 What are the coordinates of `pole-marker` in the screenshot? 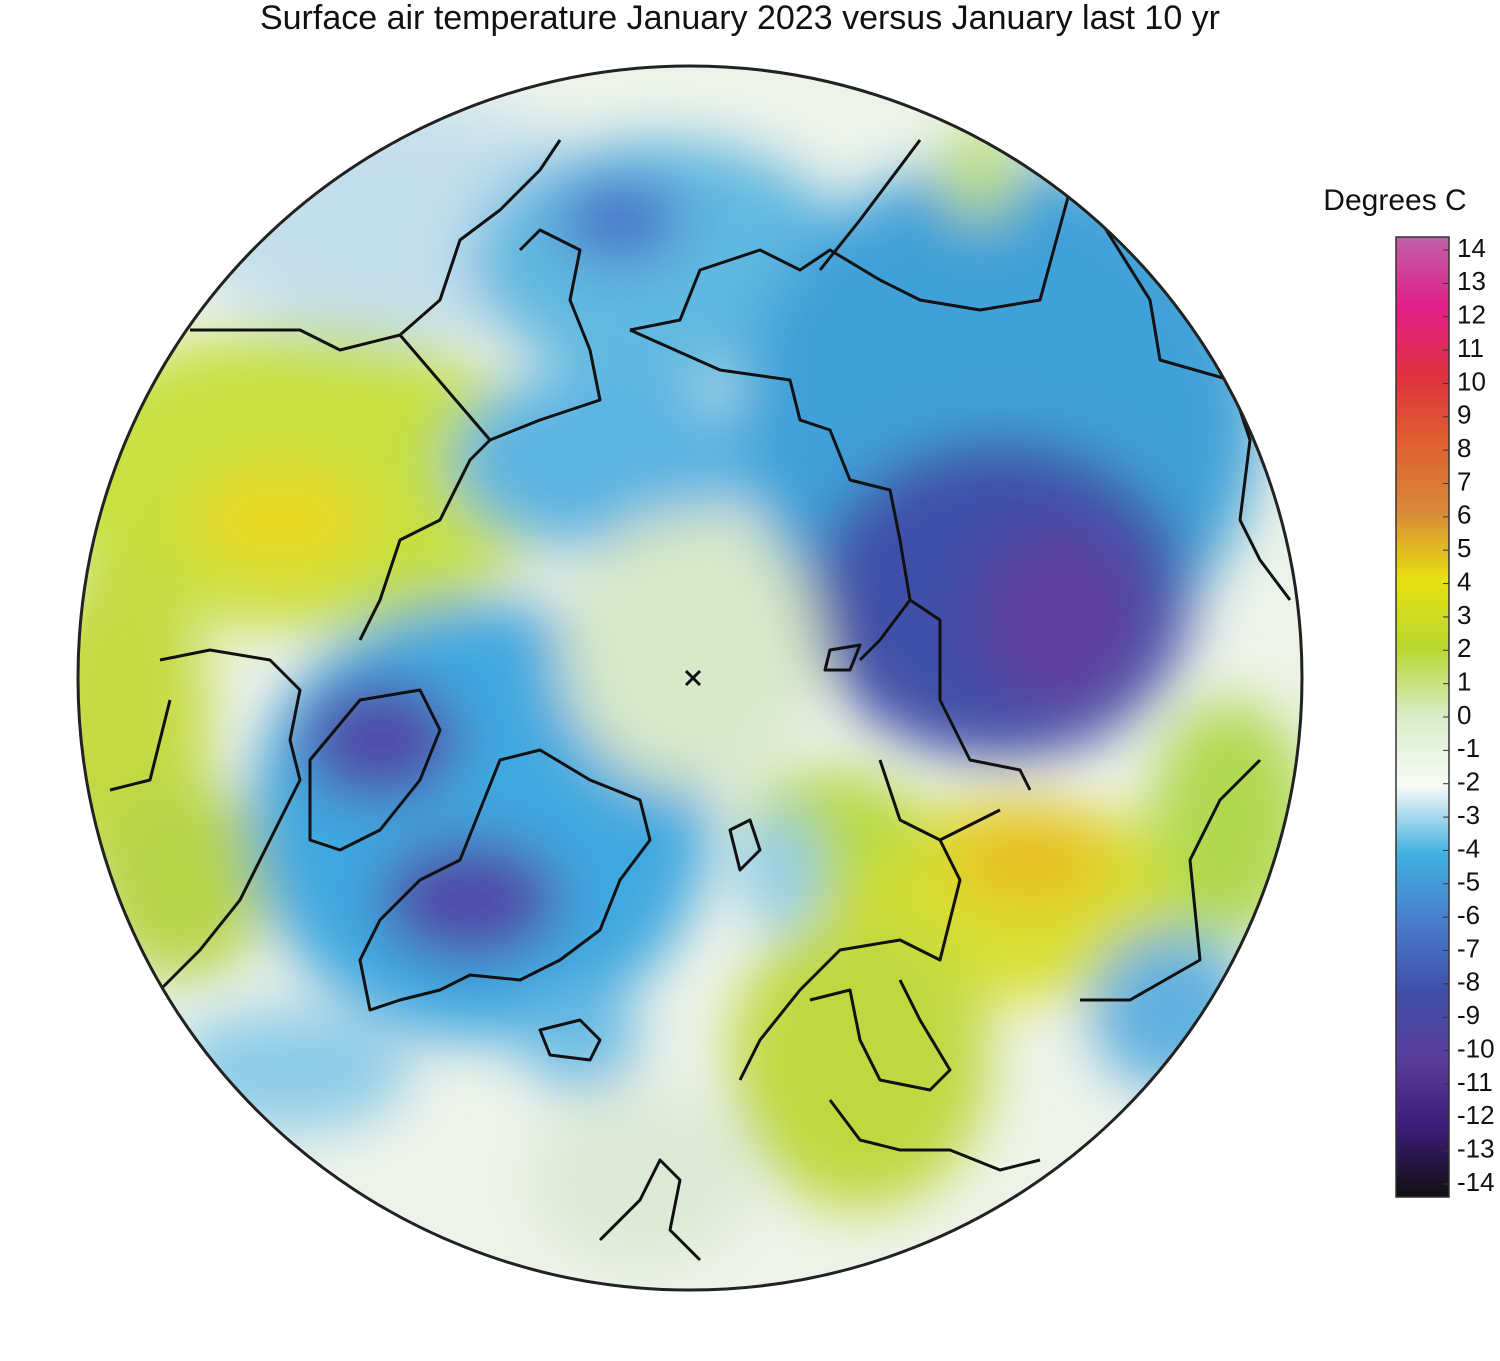 It's located at (693, 678).